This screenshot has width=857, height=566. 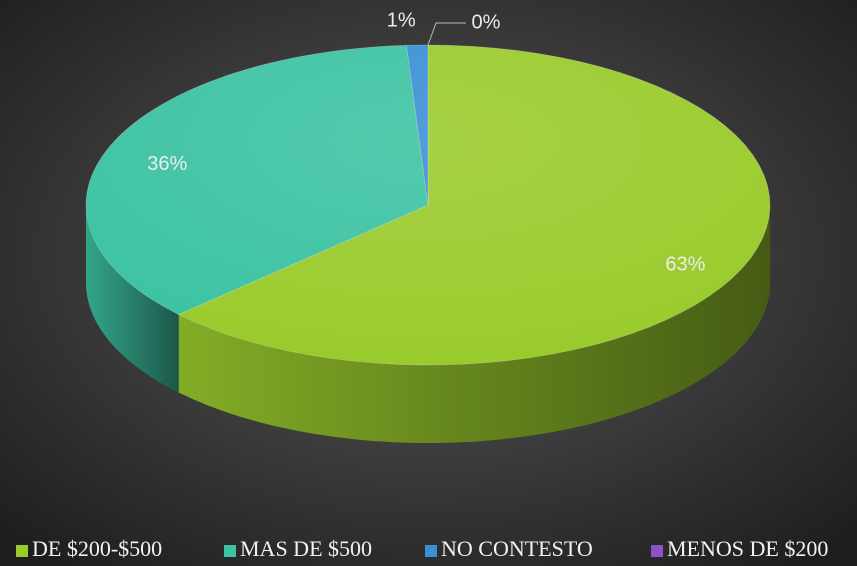 What do you see at coordinates (685, 264) in the screenshot?
I see `data-label: 63%` at bounding box center [685, 264].